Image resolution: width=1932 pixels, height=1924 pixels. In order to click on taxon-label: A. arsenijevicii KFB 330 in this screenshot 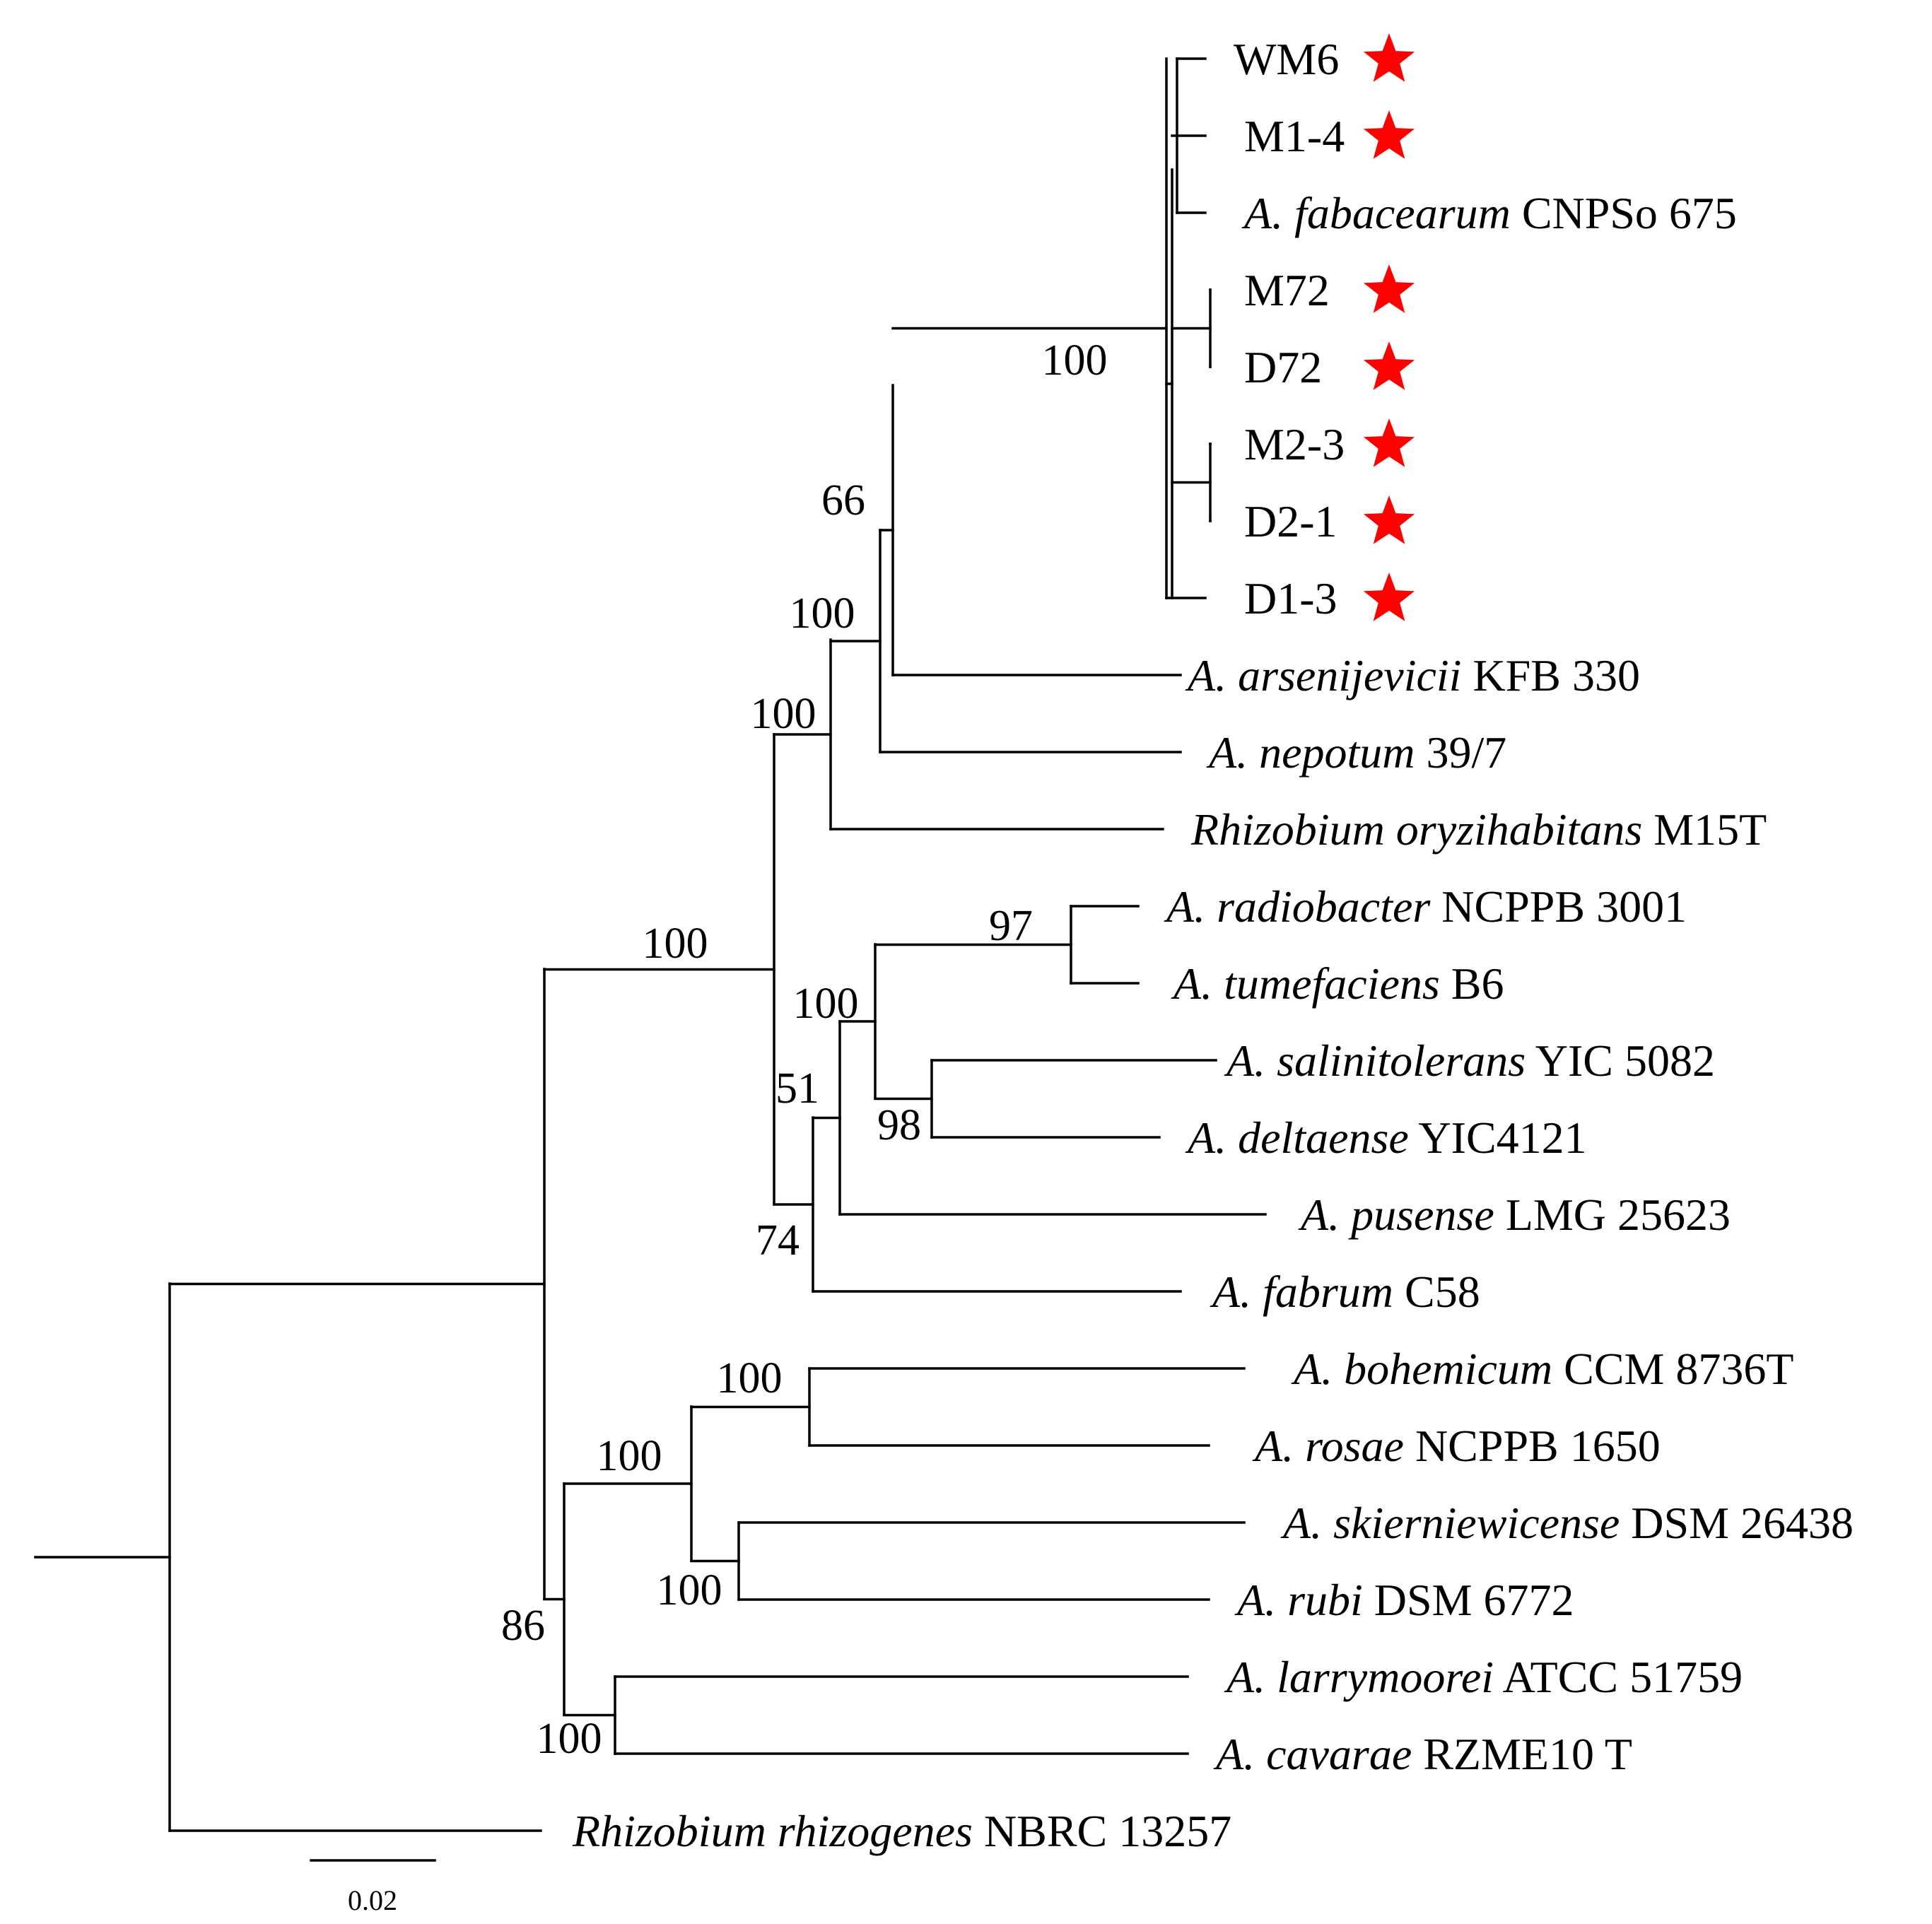, I will do `click(1412, 675)`.